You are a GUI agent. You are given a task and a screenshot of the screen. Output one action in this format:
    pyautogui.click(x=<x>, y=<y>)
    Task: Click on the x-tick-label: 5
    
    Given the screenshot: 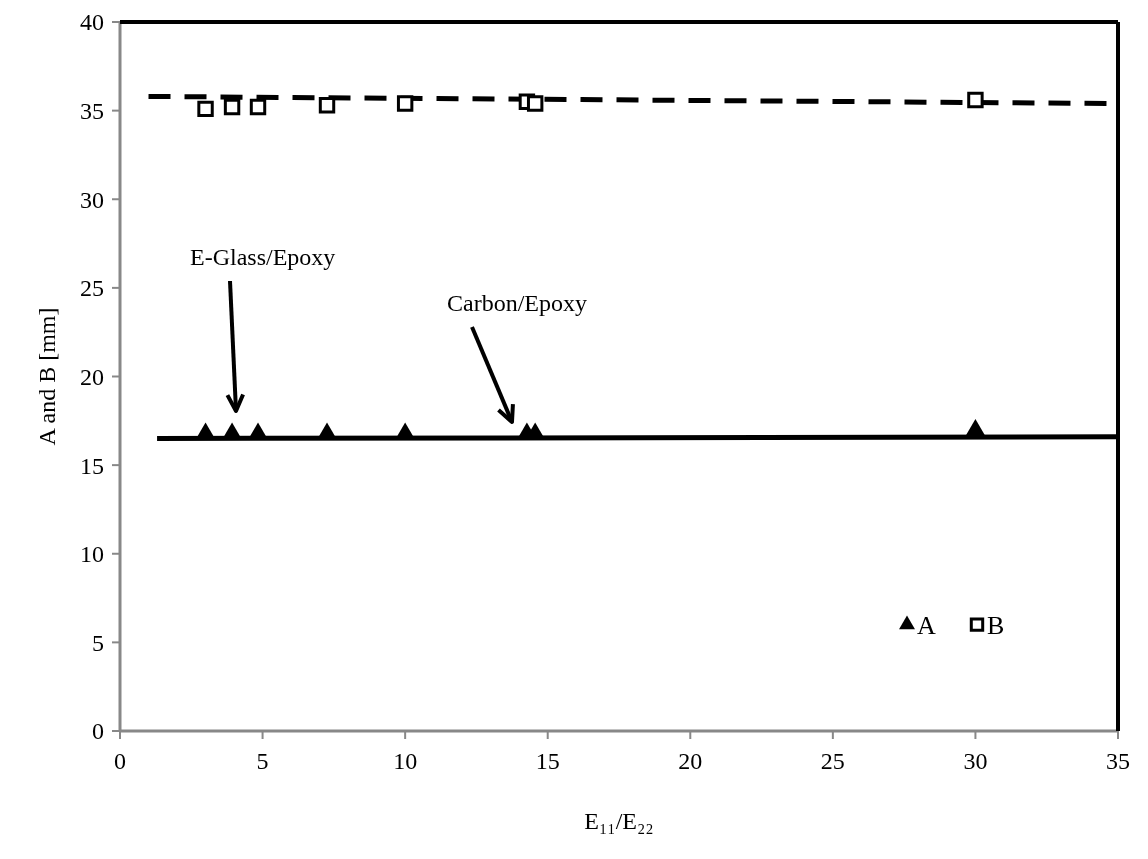 What is the action you would take?
    pyautogui.click(x=262, y=761)
    